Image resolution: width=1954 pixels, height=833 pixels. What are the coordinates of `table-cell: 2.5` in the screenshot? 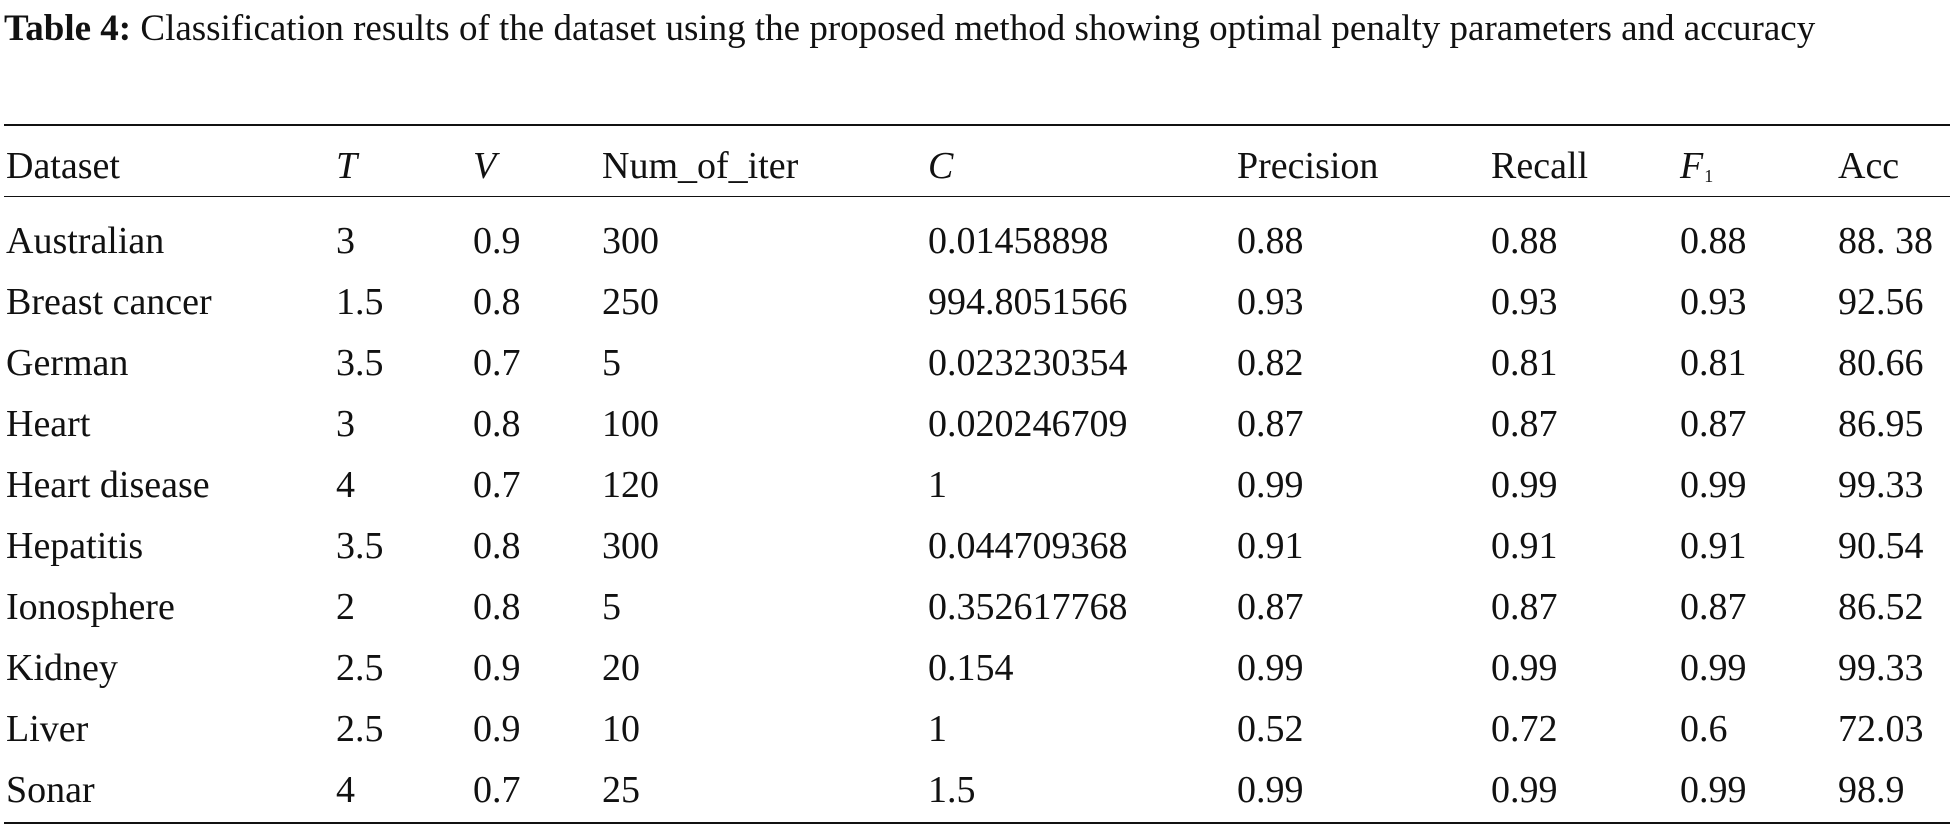 It's located at (360, 668).